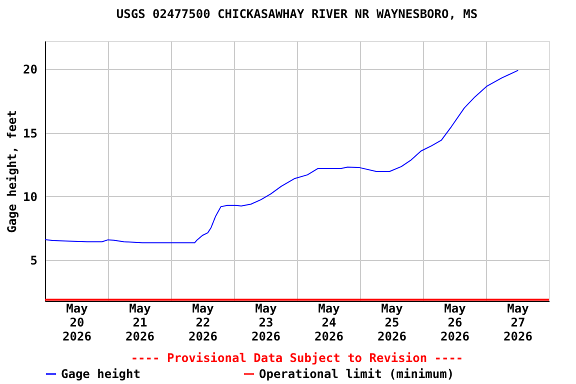 The height and width of the screenshot is (384, 576). I want to click on text: ---- Provisional Data Subject to Revision ----, so click(297, 358).